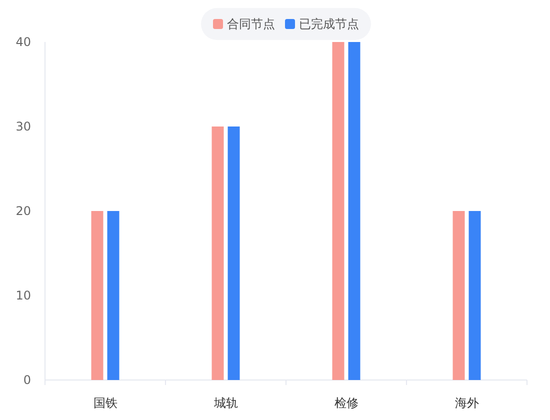 The image size is (550, 420). I want to click on y-tick-label: 30, so click(23, 127).